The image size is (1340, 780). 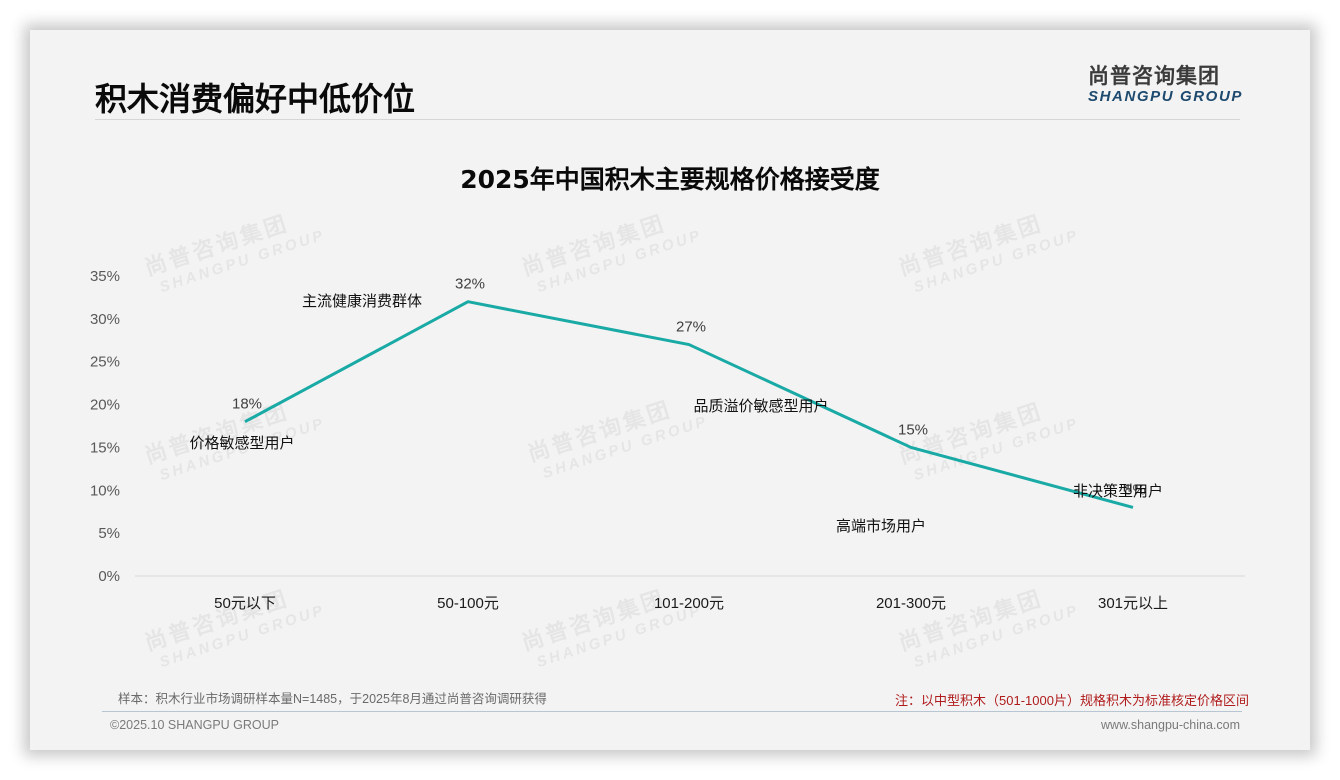 What do you see at coordinates (105, 362) in the screenshot?
I see `y-tick-label: 25%` at bounding box center [105, 362].